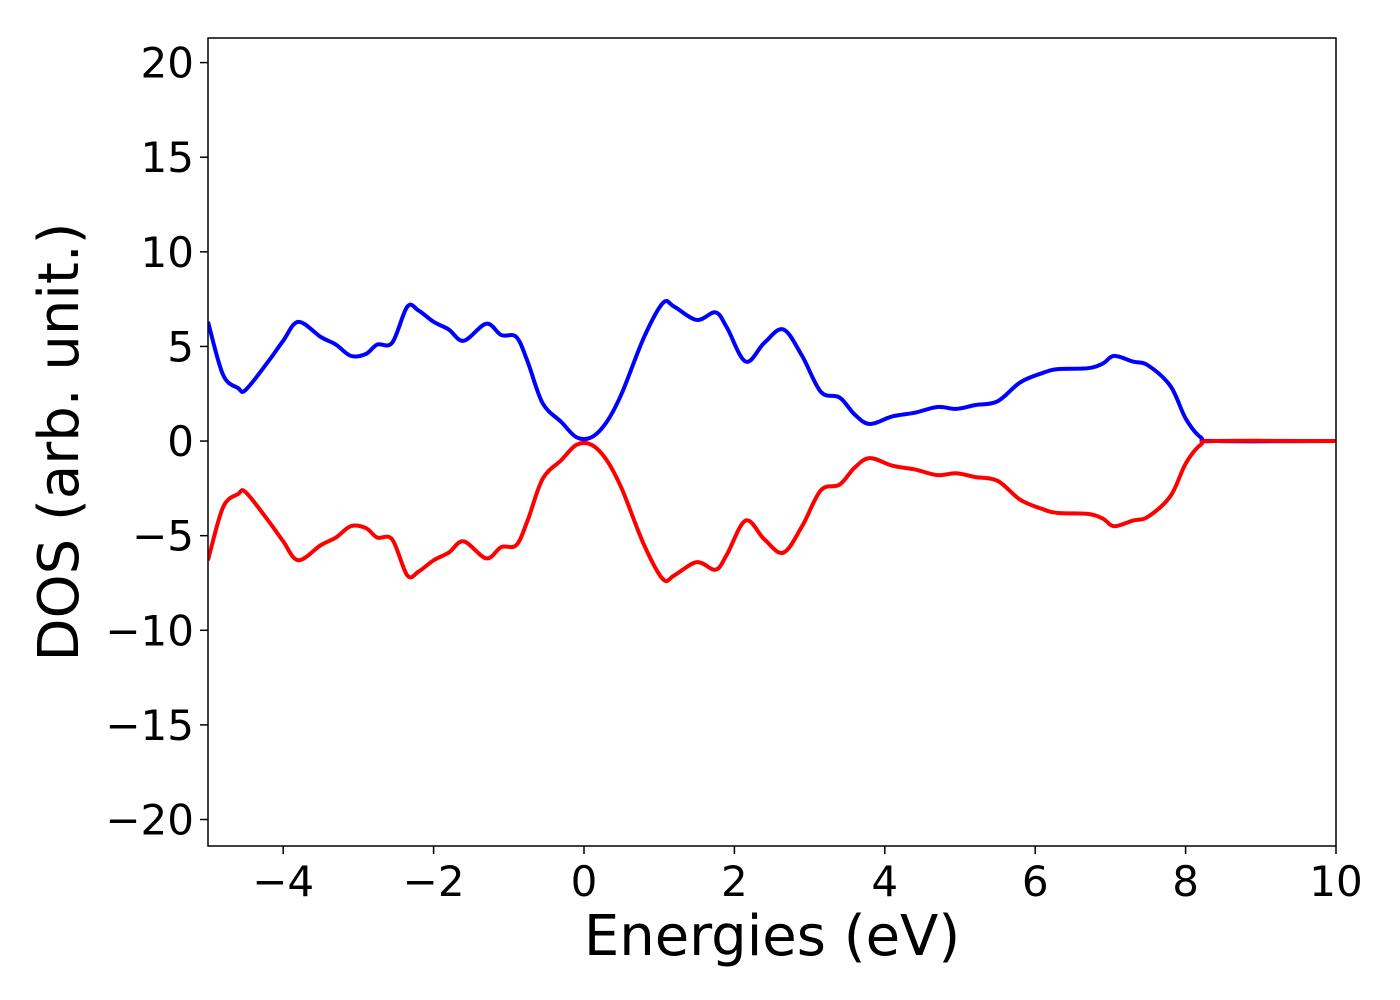  What do you see at coordinates (149, 820) in the screenshot?
I see `y-tick-label: −20` at bounding box center [149, 820].